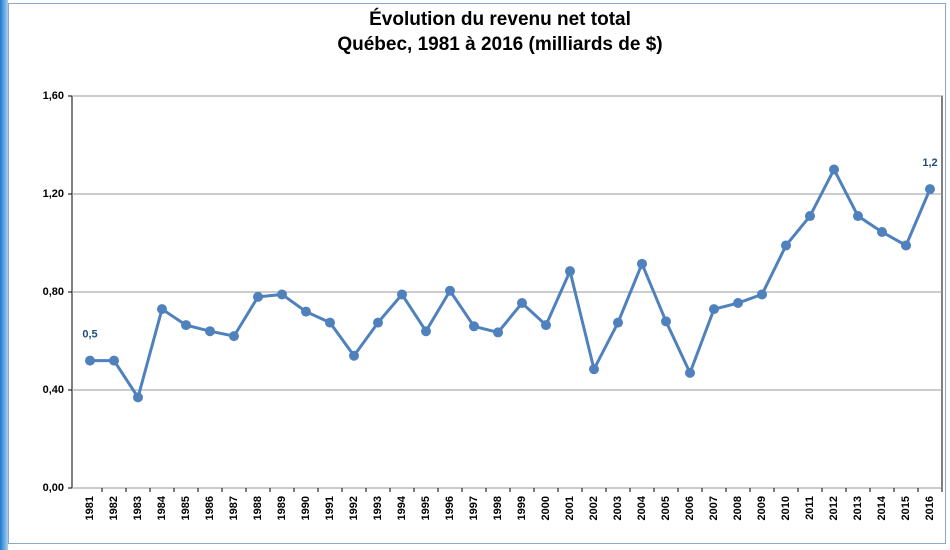 Image resolution: width=950 pixels, height=550 pixels. I want to click on x-tick-label: 2005, so click(666, 508).